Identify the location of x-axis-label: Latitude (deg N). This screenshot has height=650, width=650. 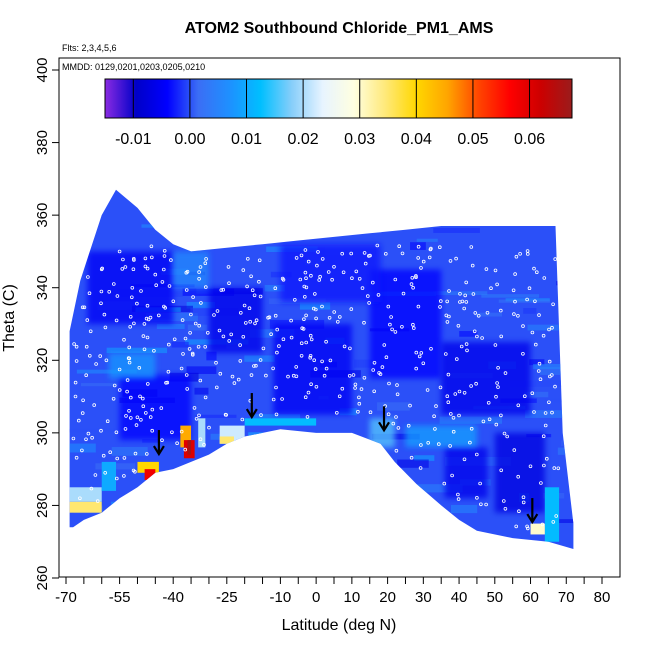
(339, 625).